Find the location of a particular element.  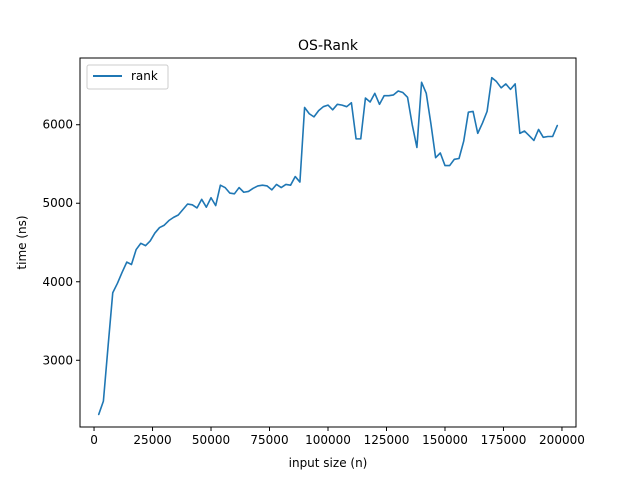

x-tick-label: 25000 is located at coordinates (152, 440).